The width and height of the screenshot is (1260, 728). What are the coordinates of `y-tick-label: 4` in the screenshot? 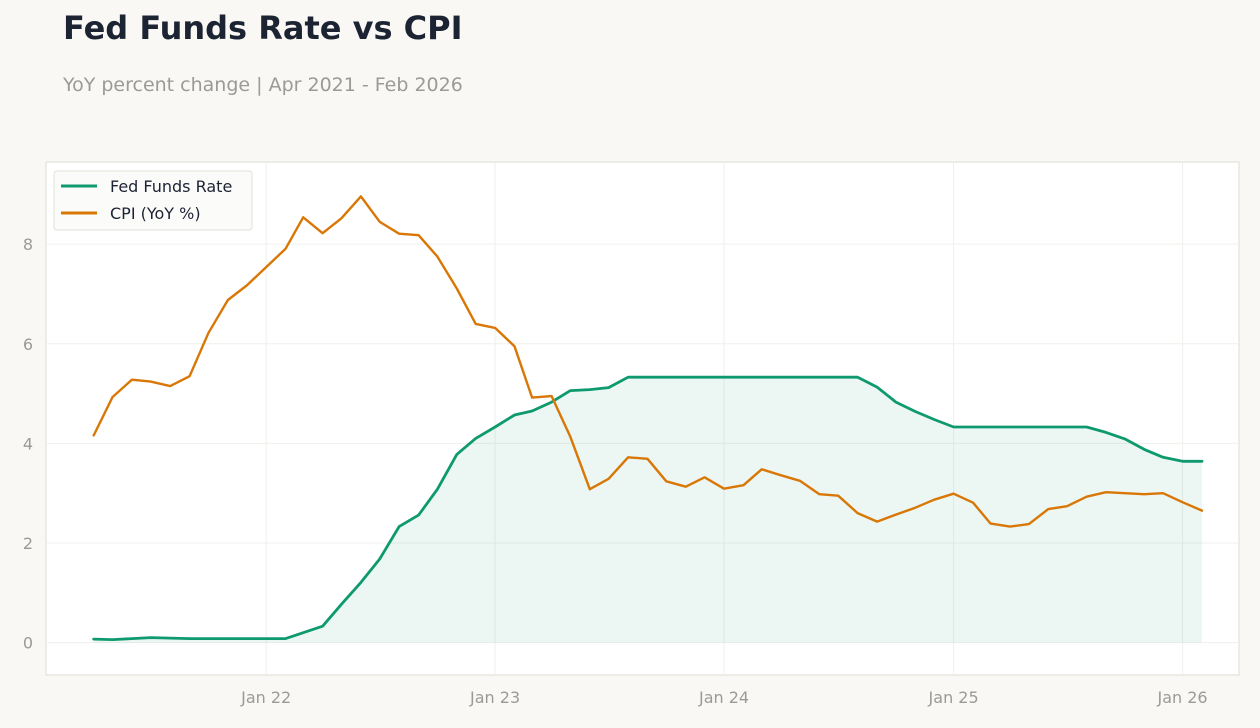 It's located at (28, 443).